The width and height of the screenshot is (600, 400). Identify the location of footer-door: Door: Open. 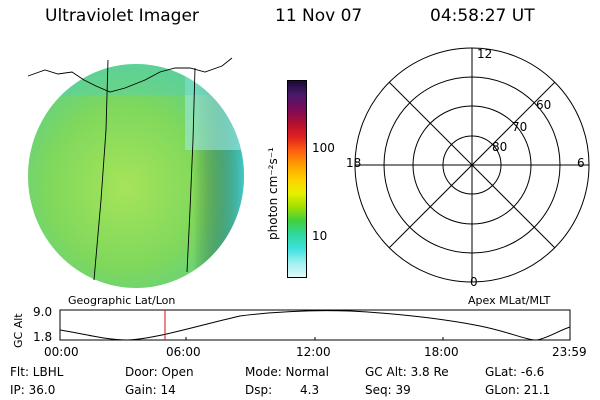
(159, 372).